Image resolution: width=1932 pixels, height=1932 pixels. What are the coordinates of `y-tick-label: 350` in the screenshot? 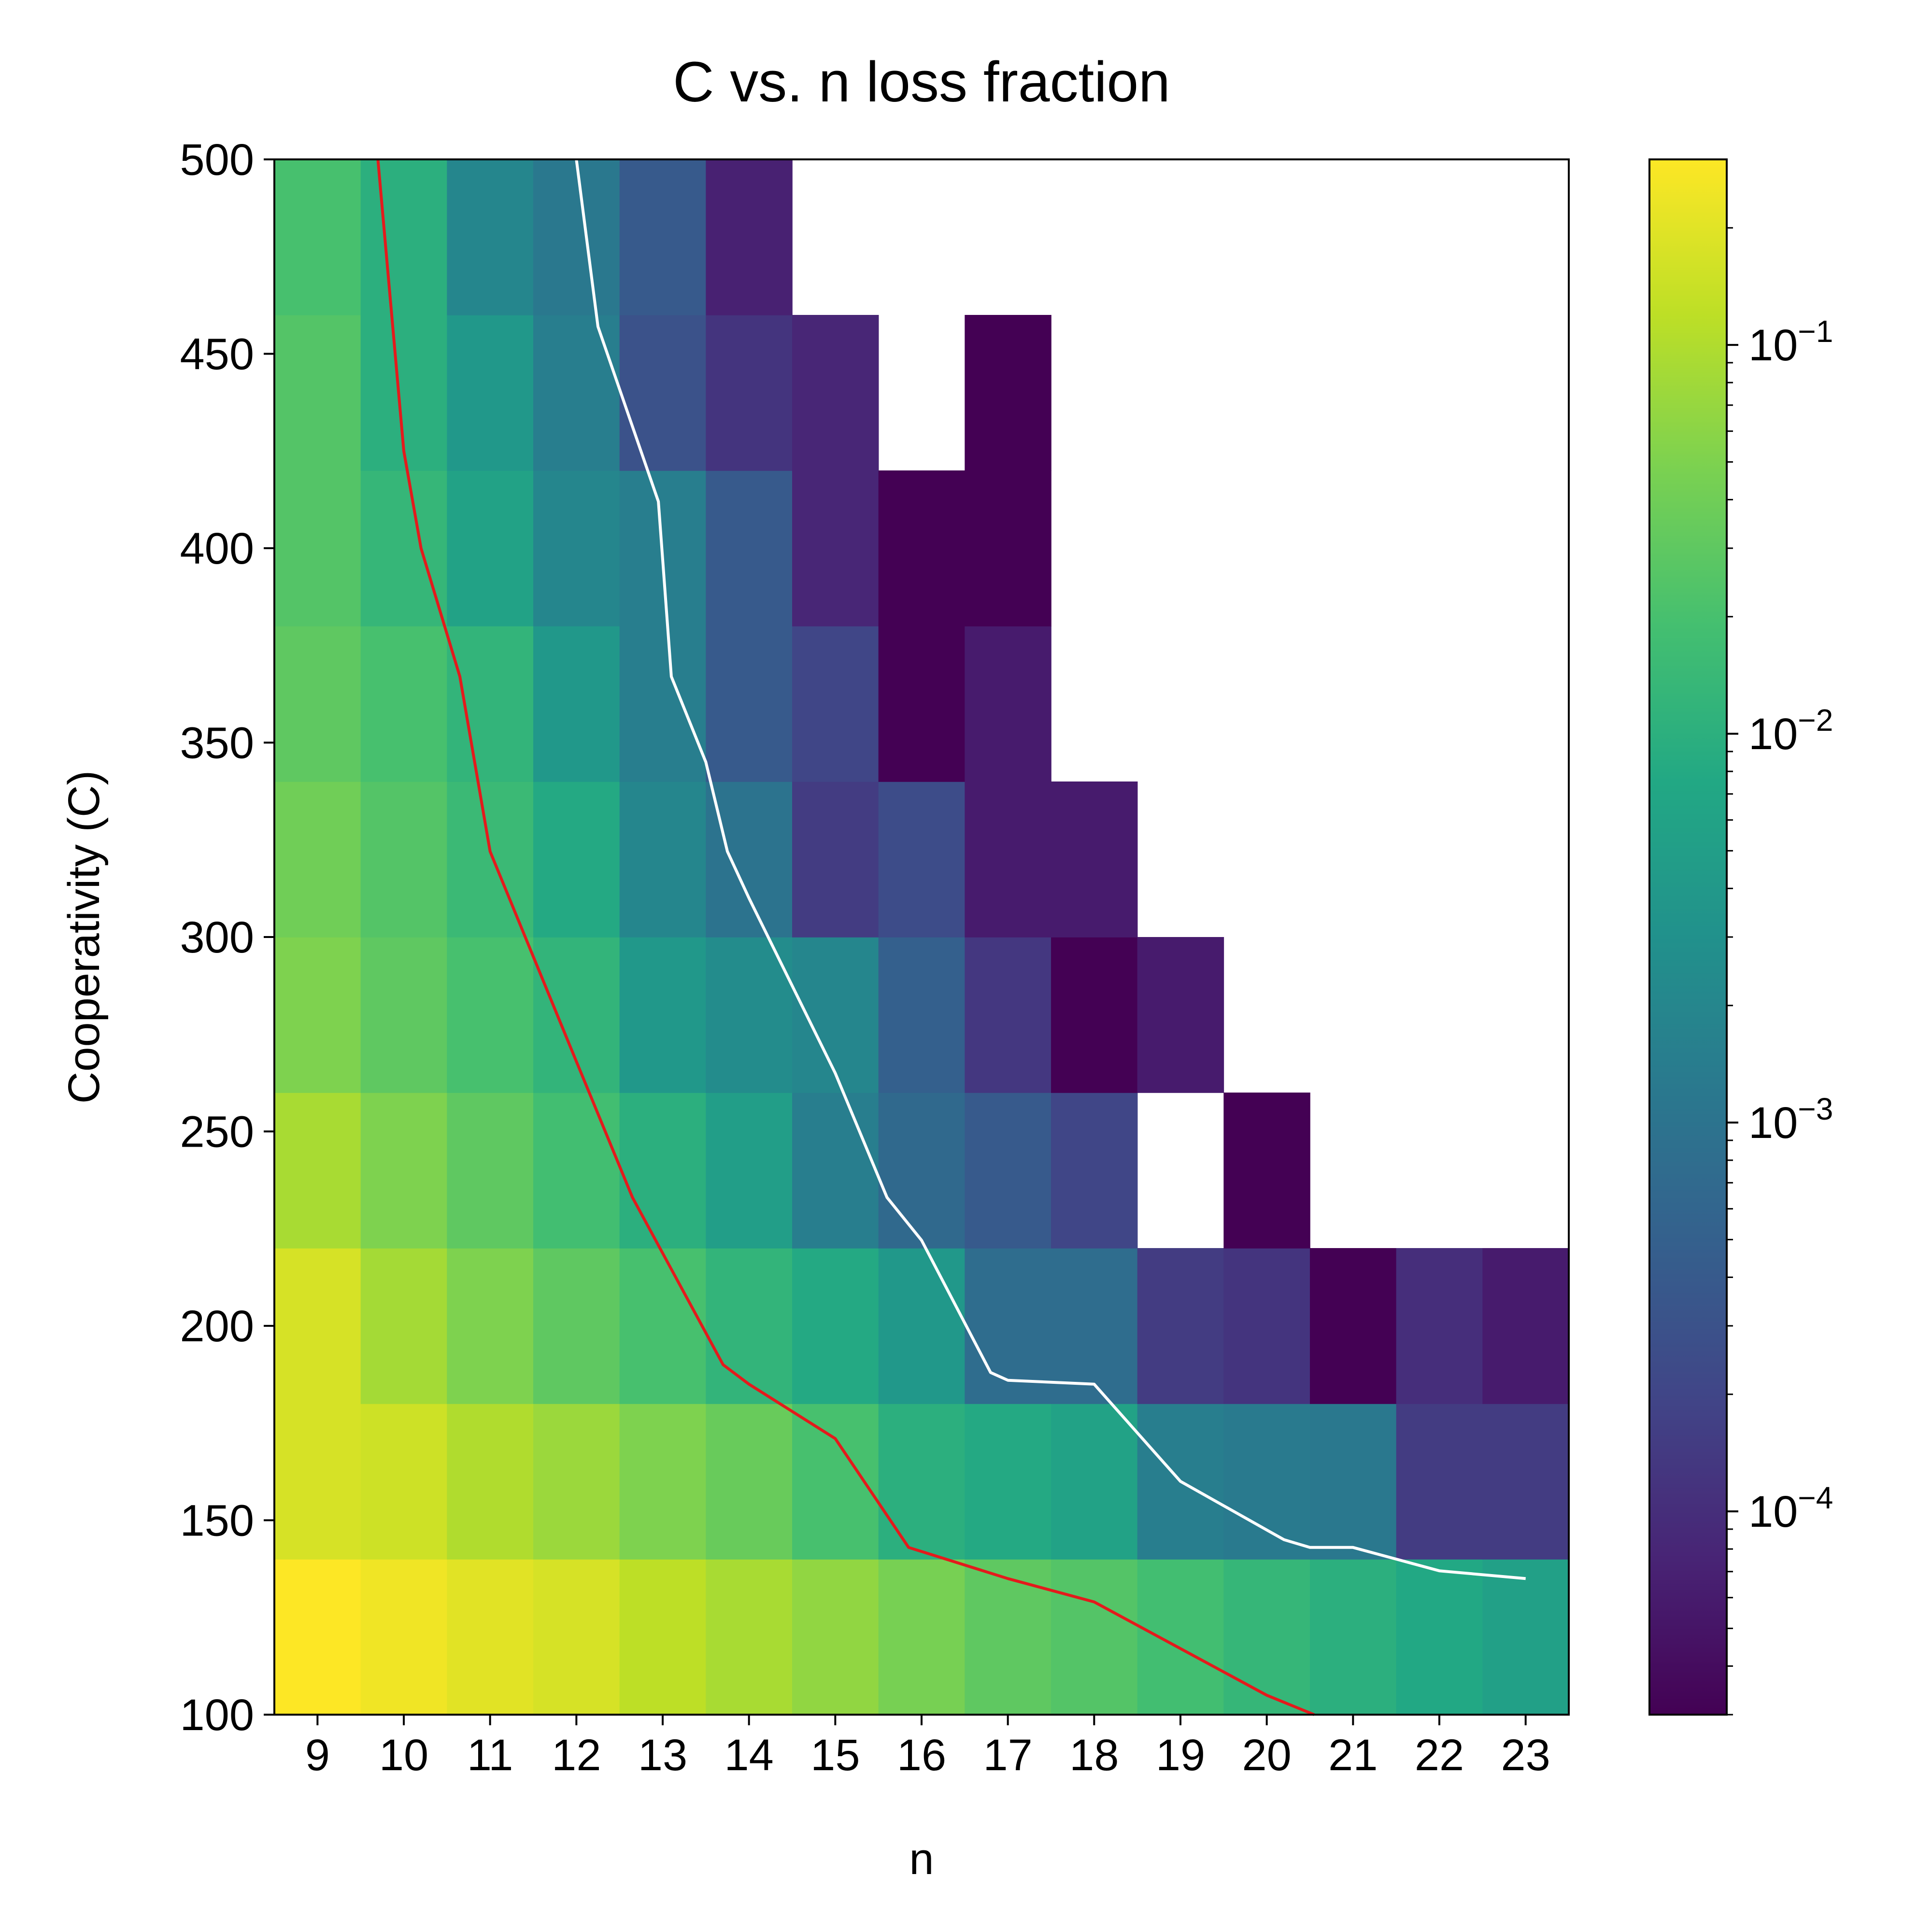 It's located at (217, 743).